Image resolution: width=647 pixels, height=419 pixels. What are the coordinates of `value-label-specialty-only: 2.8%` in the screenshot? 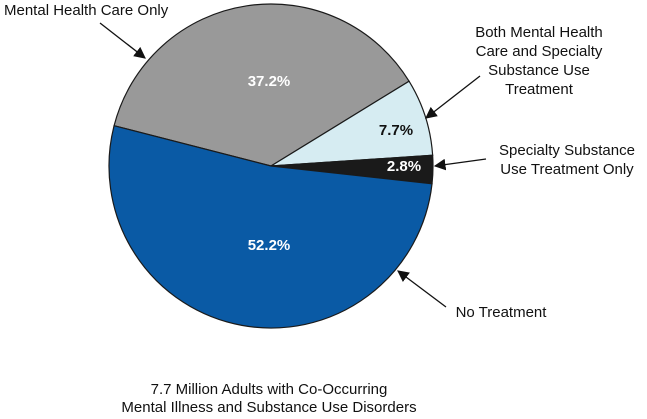 It's located at (404, 166).